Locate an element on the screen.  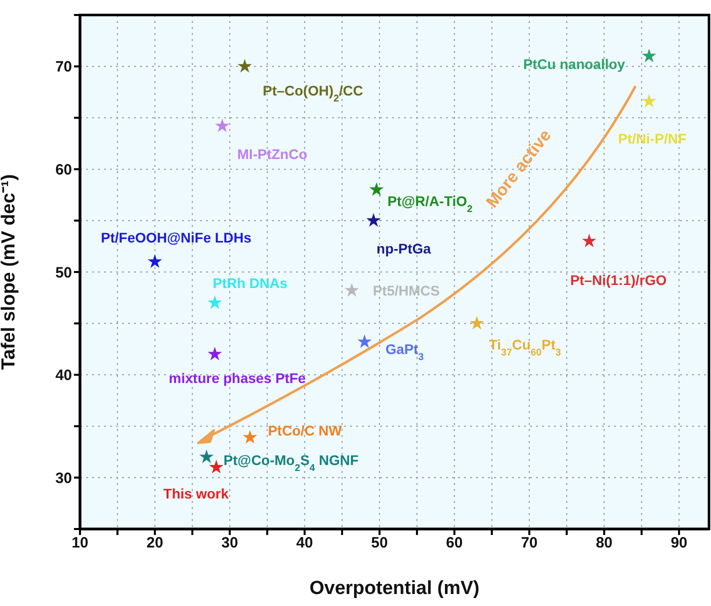
series-label: MI-PtZnCo is located at coordinates (272, 154).